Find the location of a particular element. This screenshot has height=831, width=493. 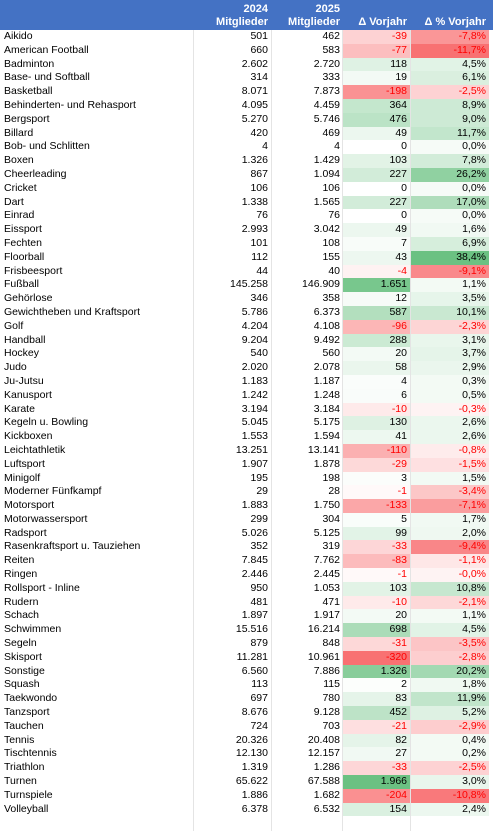

members-2024: 6.560 is located at coordinates (254, 670).